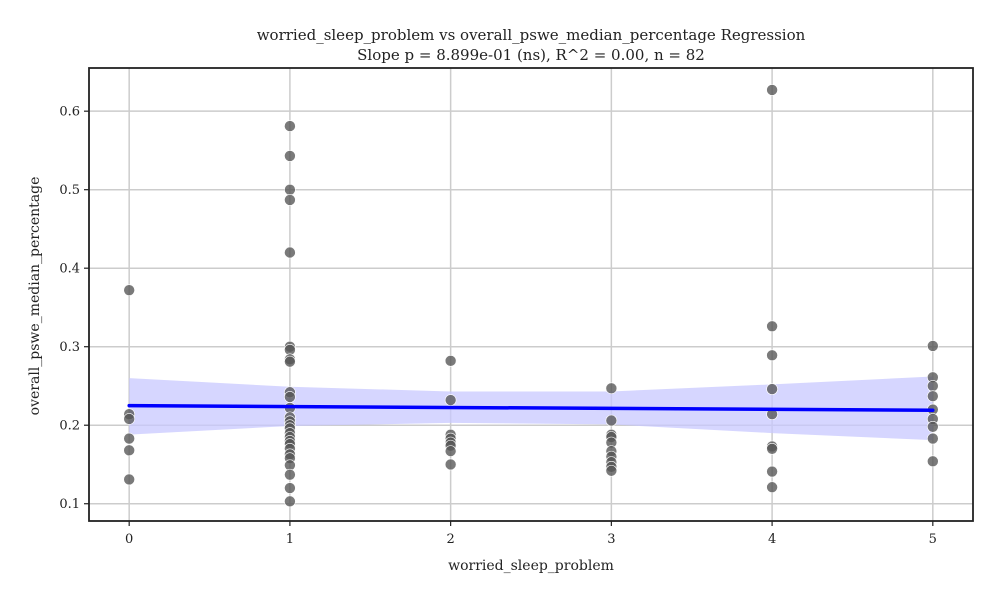  What do you see at coordinates (74, 308) in the screenshot?
I see `y-axis-ticks: 0.1 0.2 0.3 0.4 0.5 0.6` at bounding box center [74, 308].